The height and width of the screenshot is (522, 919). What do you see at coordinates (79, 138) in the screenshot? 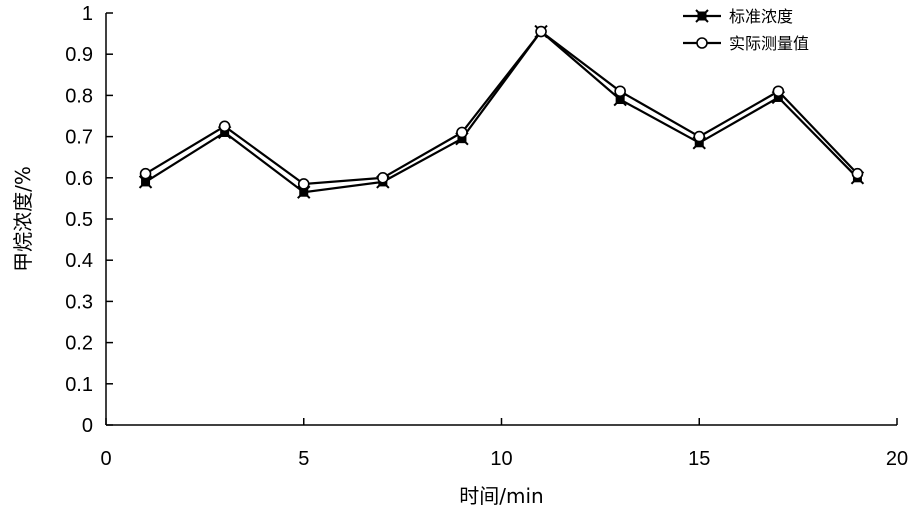
I see `y-tick-label: 0.7` at bounding box center [79, 138].